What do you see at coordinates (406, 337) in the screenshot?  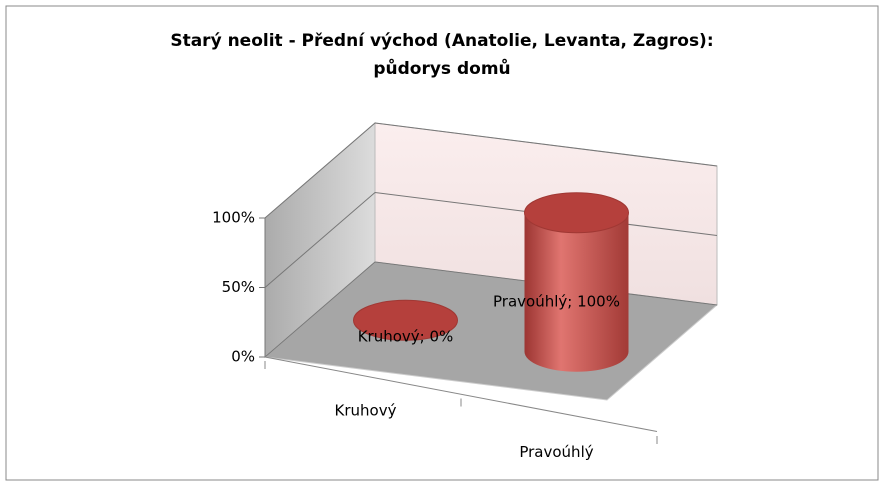 I see `data-label: Kruhový; 0%` at bounding box center [406, 337].